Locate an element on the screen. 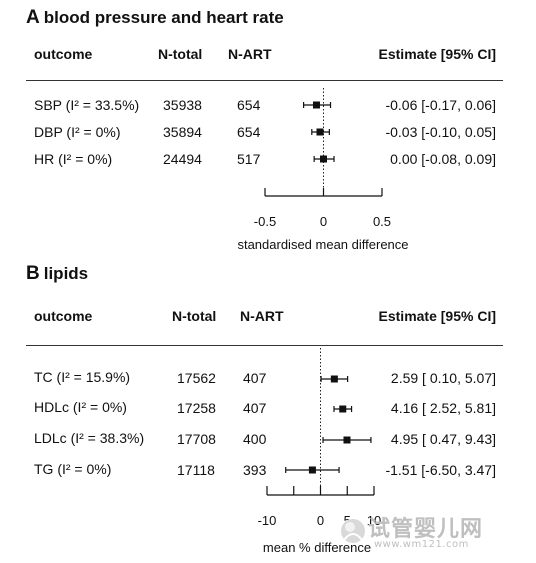 The width and height of the screenshot is (536, 563). panel-b-row-estimate: 4.95 [ 0.47, 9.43] is located at coordinates (443, 439).